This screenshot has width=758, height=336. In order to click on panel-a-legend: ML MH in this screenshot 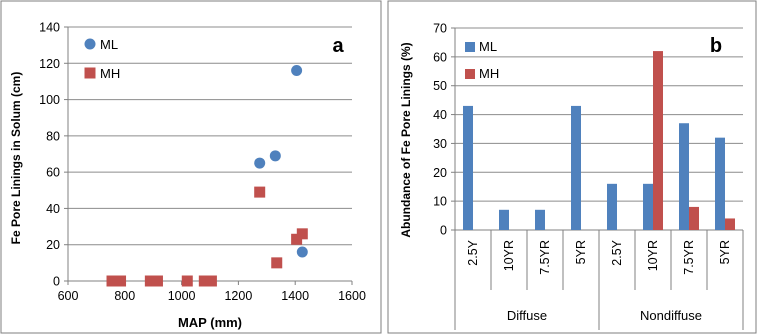, I will do `click(102, 59)`.